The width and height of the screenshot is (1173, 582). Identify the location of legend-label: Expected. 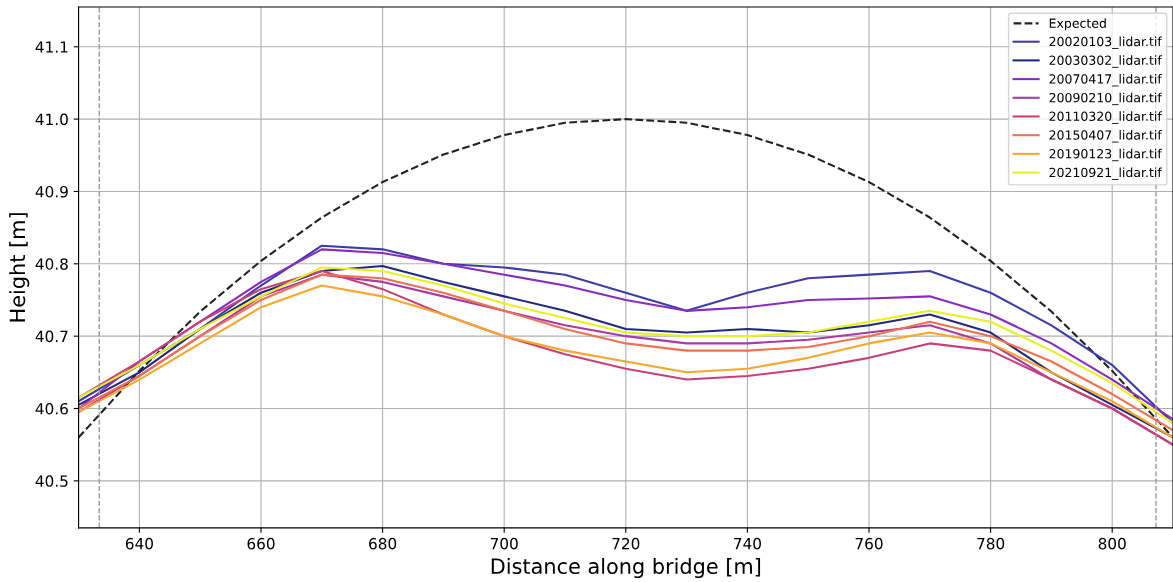
(1077, 24).